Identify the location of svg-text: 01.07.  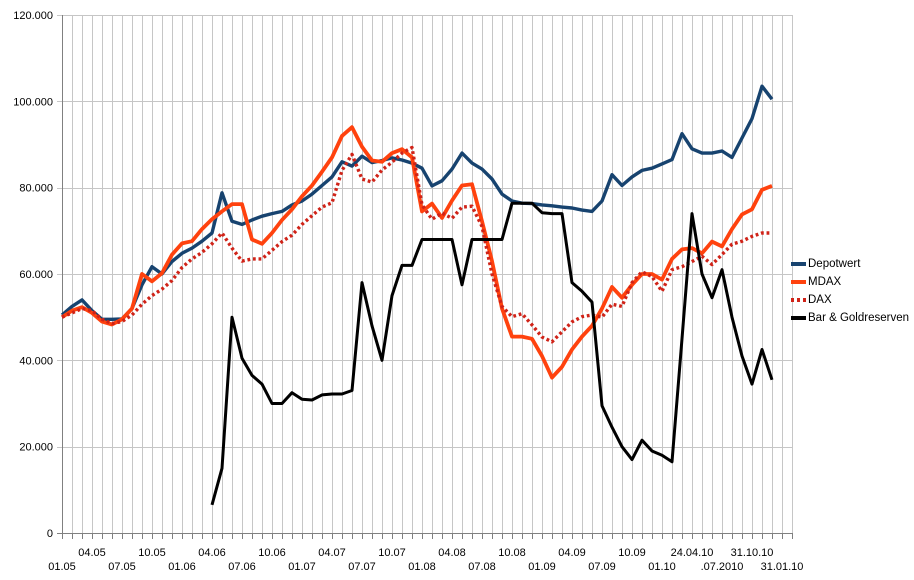
(302, 567).